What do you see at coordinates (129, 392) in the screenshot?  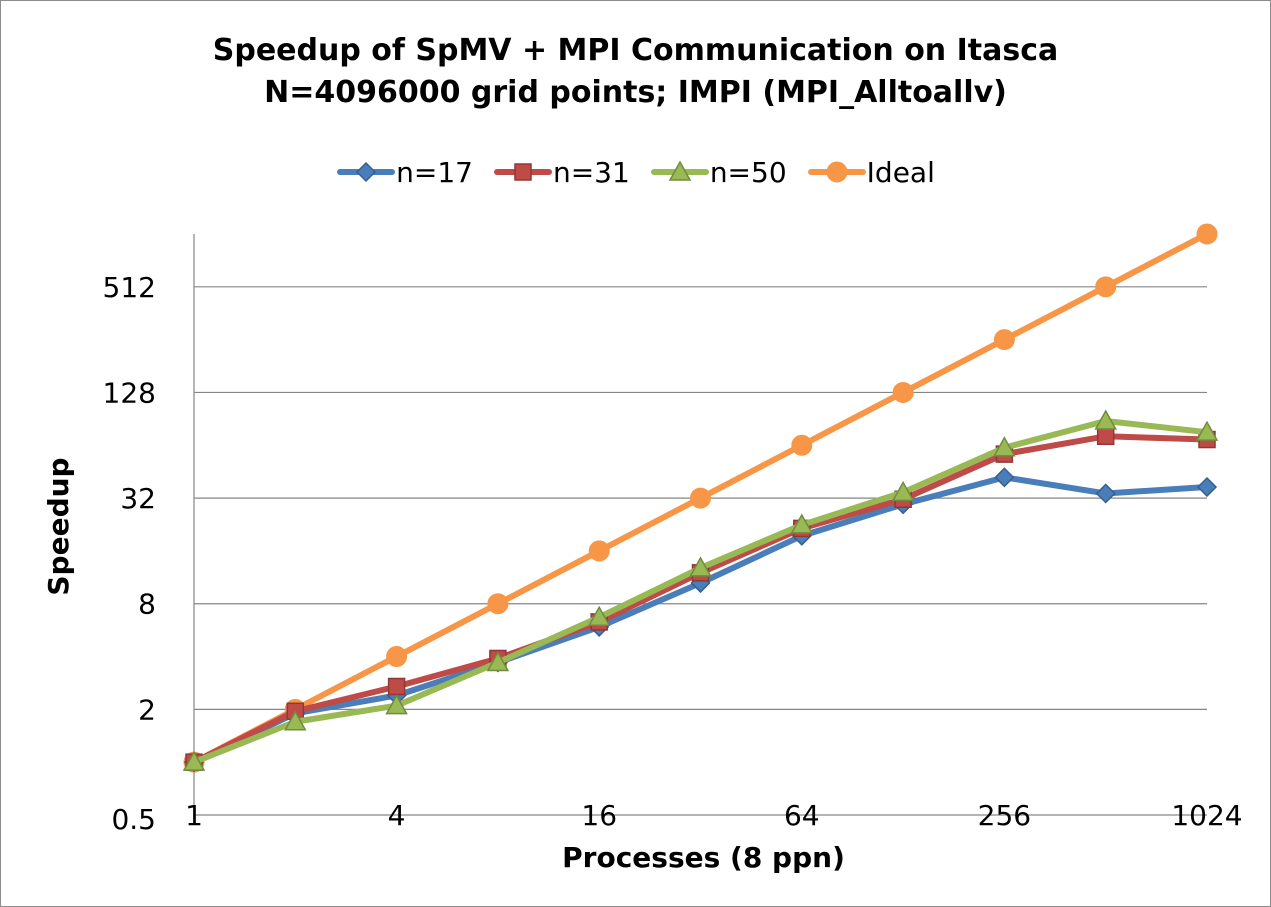 I see `y-tick-label: 128` at bounding box center [129, 392].